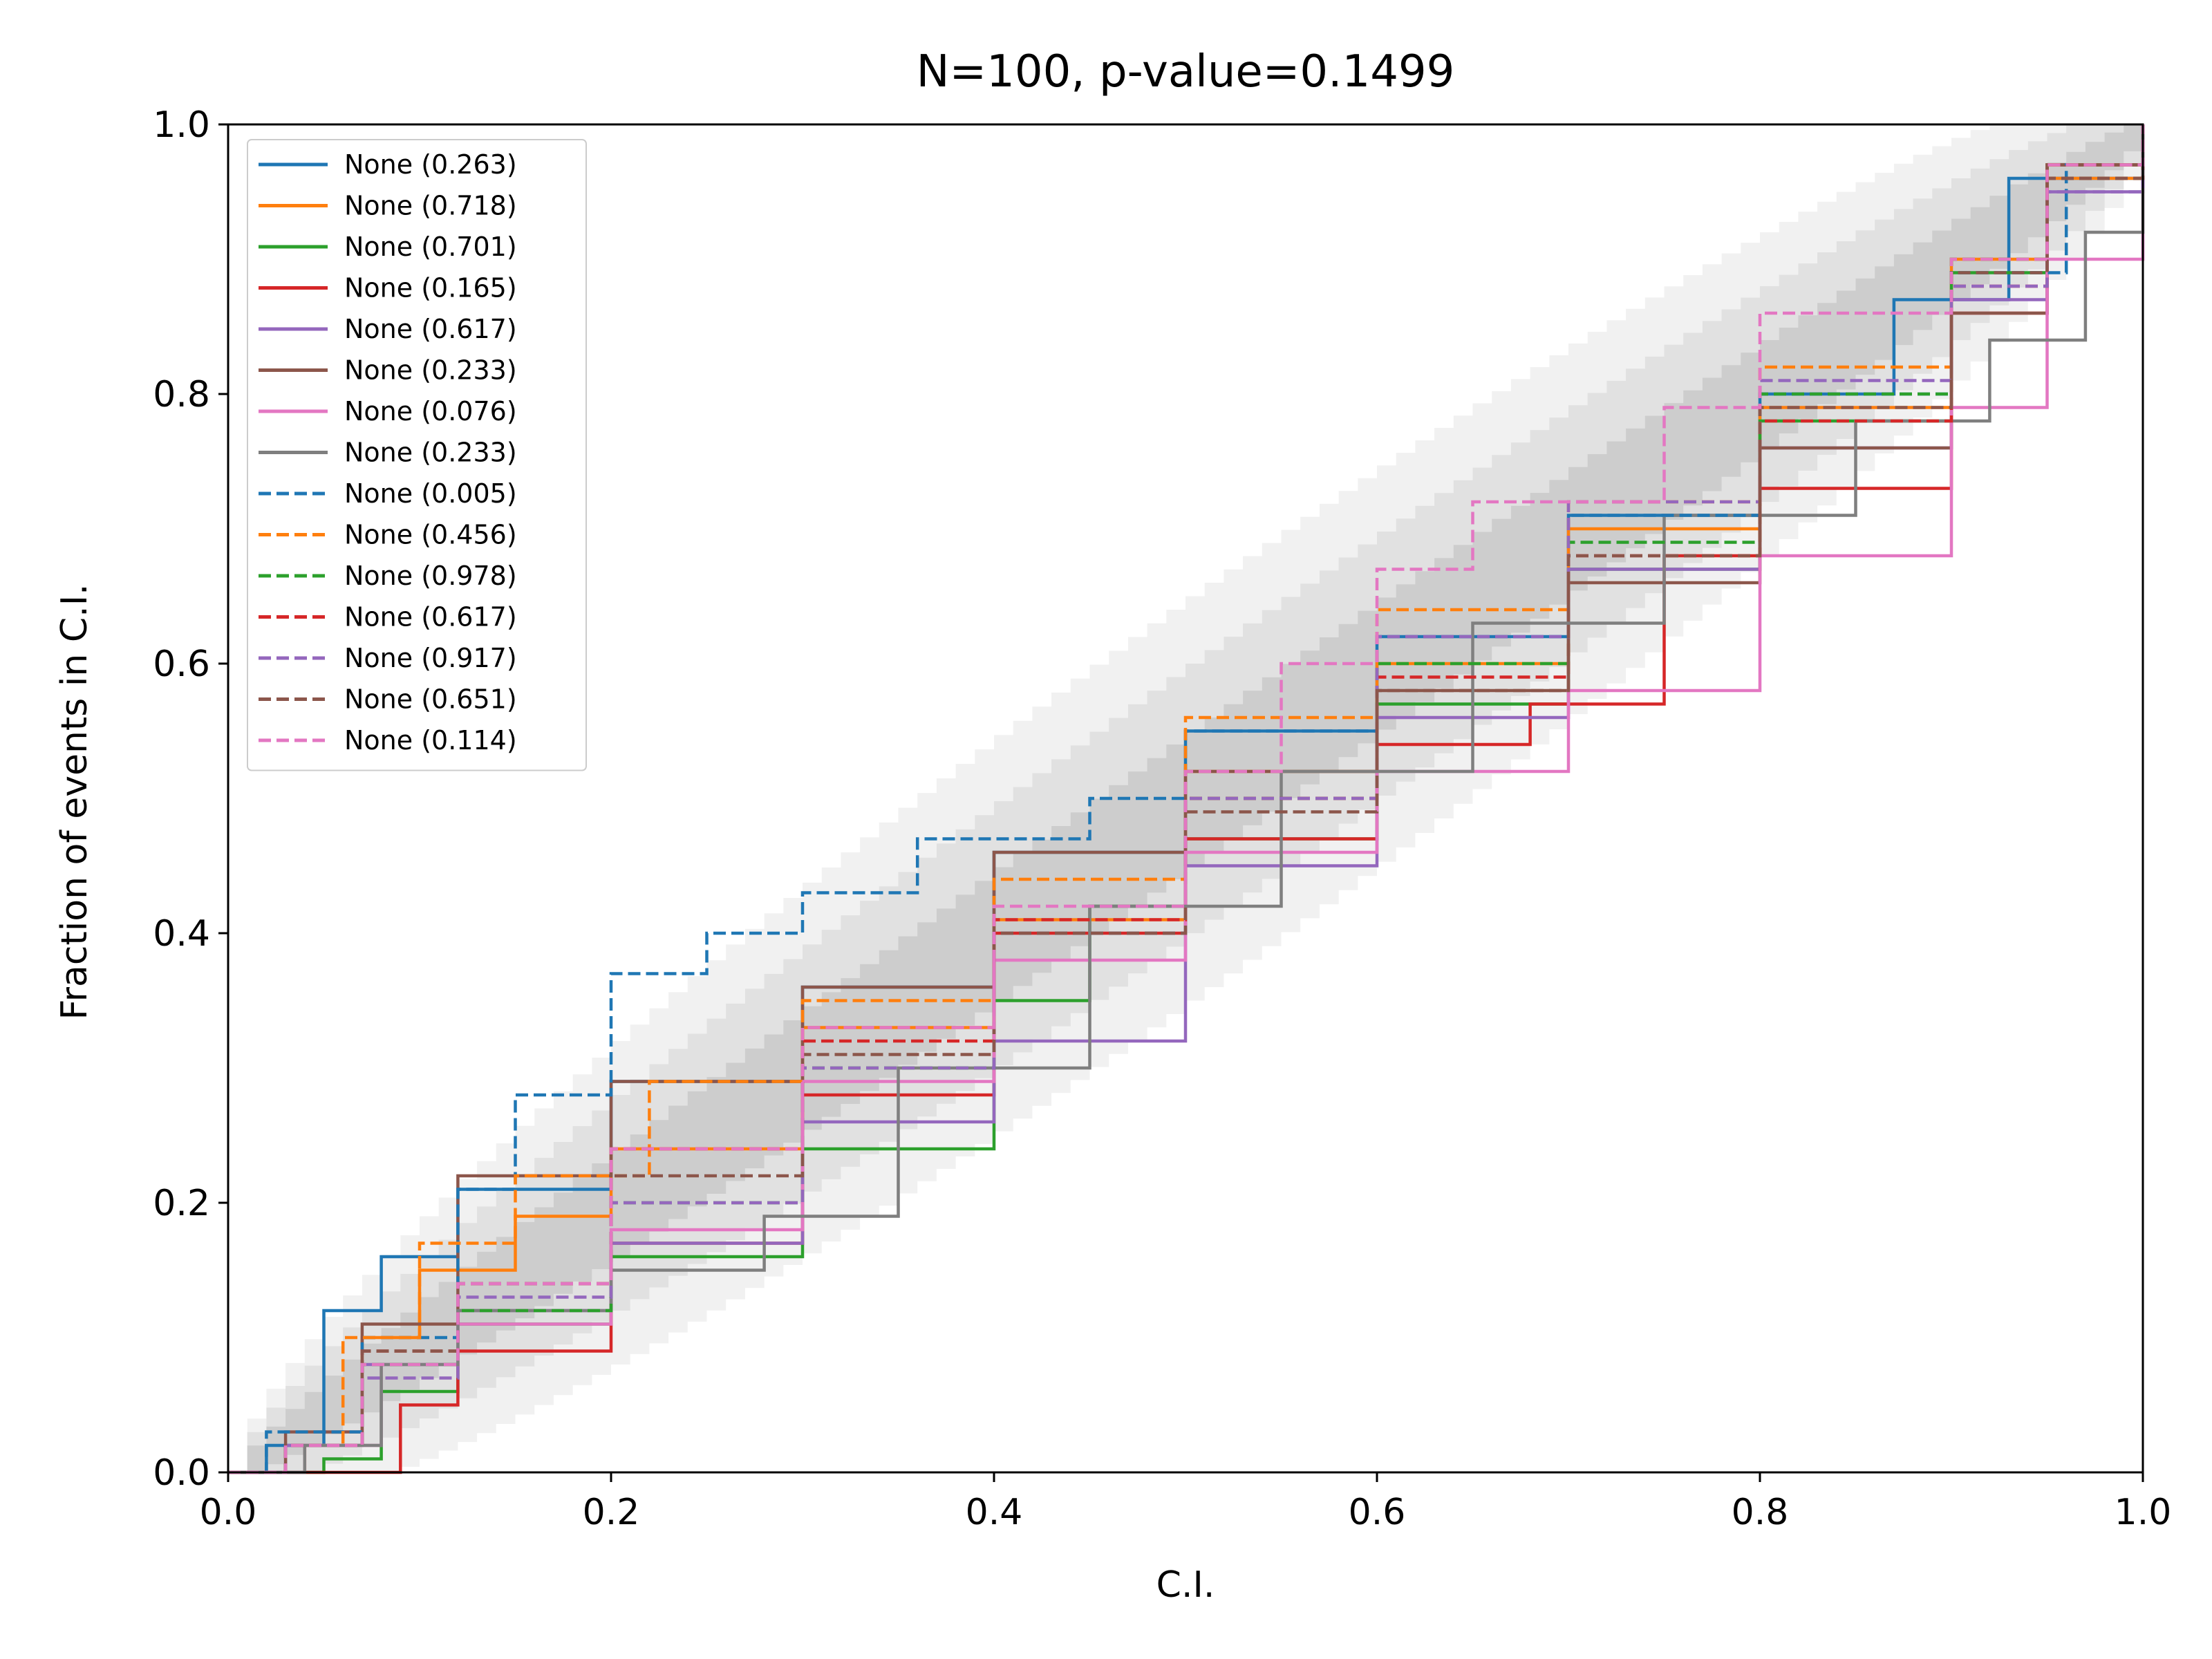  Describe the element at coordinates (431, 412) in the screenshot. I see `legend-entry-label: None (0.076)` at that location.